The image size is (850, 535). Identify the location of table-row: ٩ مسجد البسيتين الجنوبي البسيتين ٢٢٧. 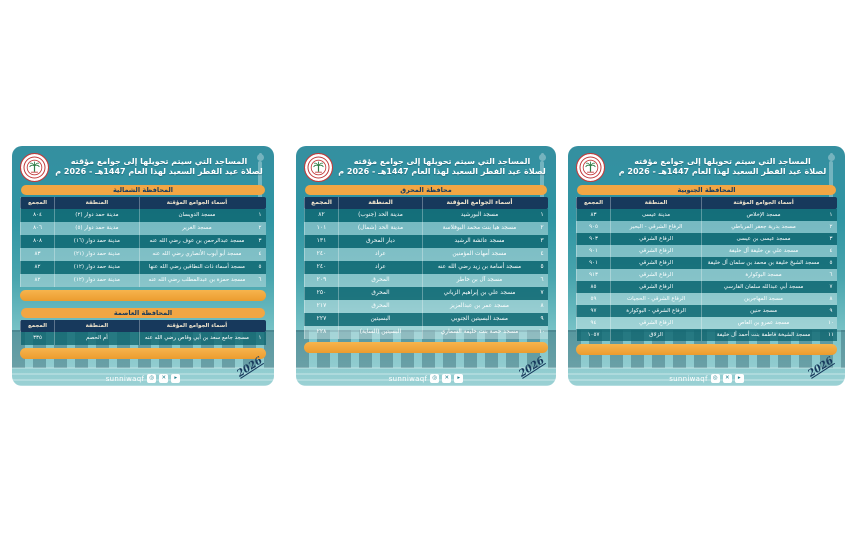
(426, 319).